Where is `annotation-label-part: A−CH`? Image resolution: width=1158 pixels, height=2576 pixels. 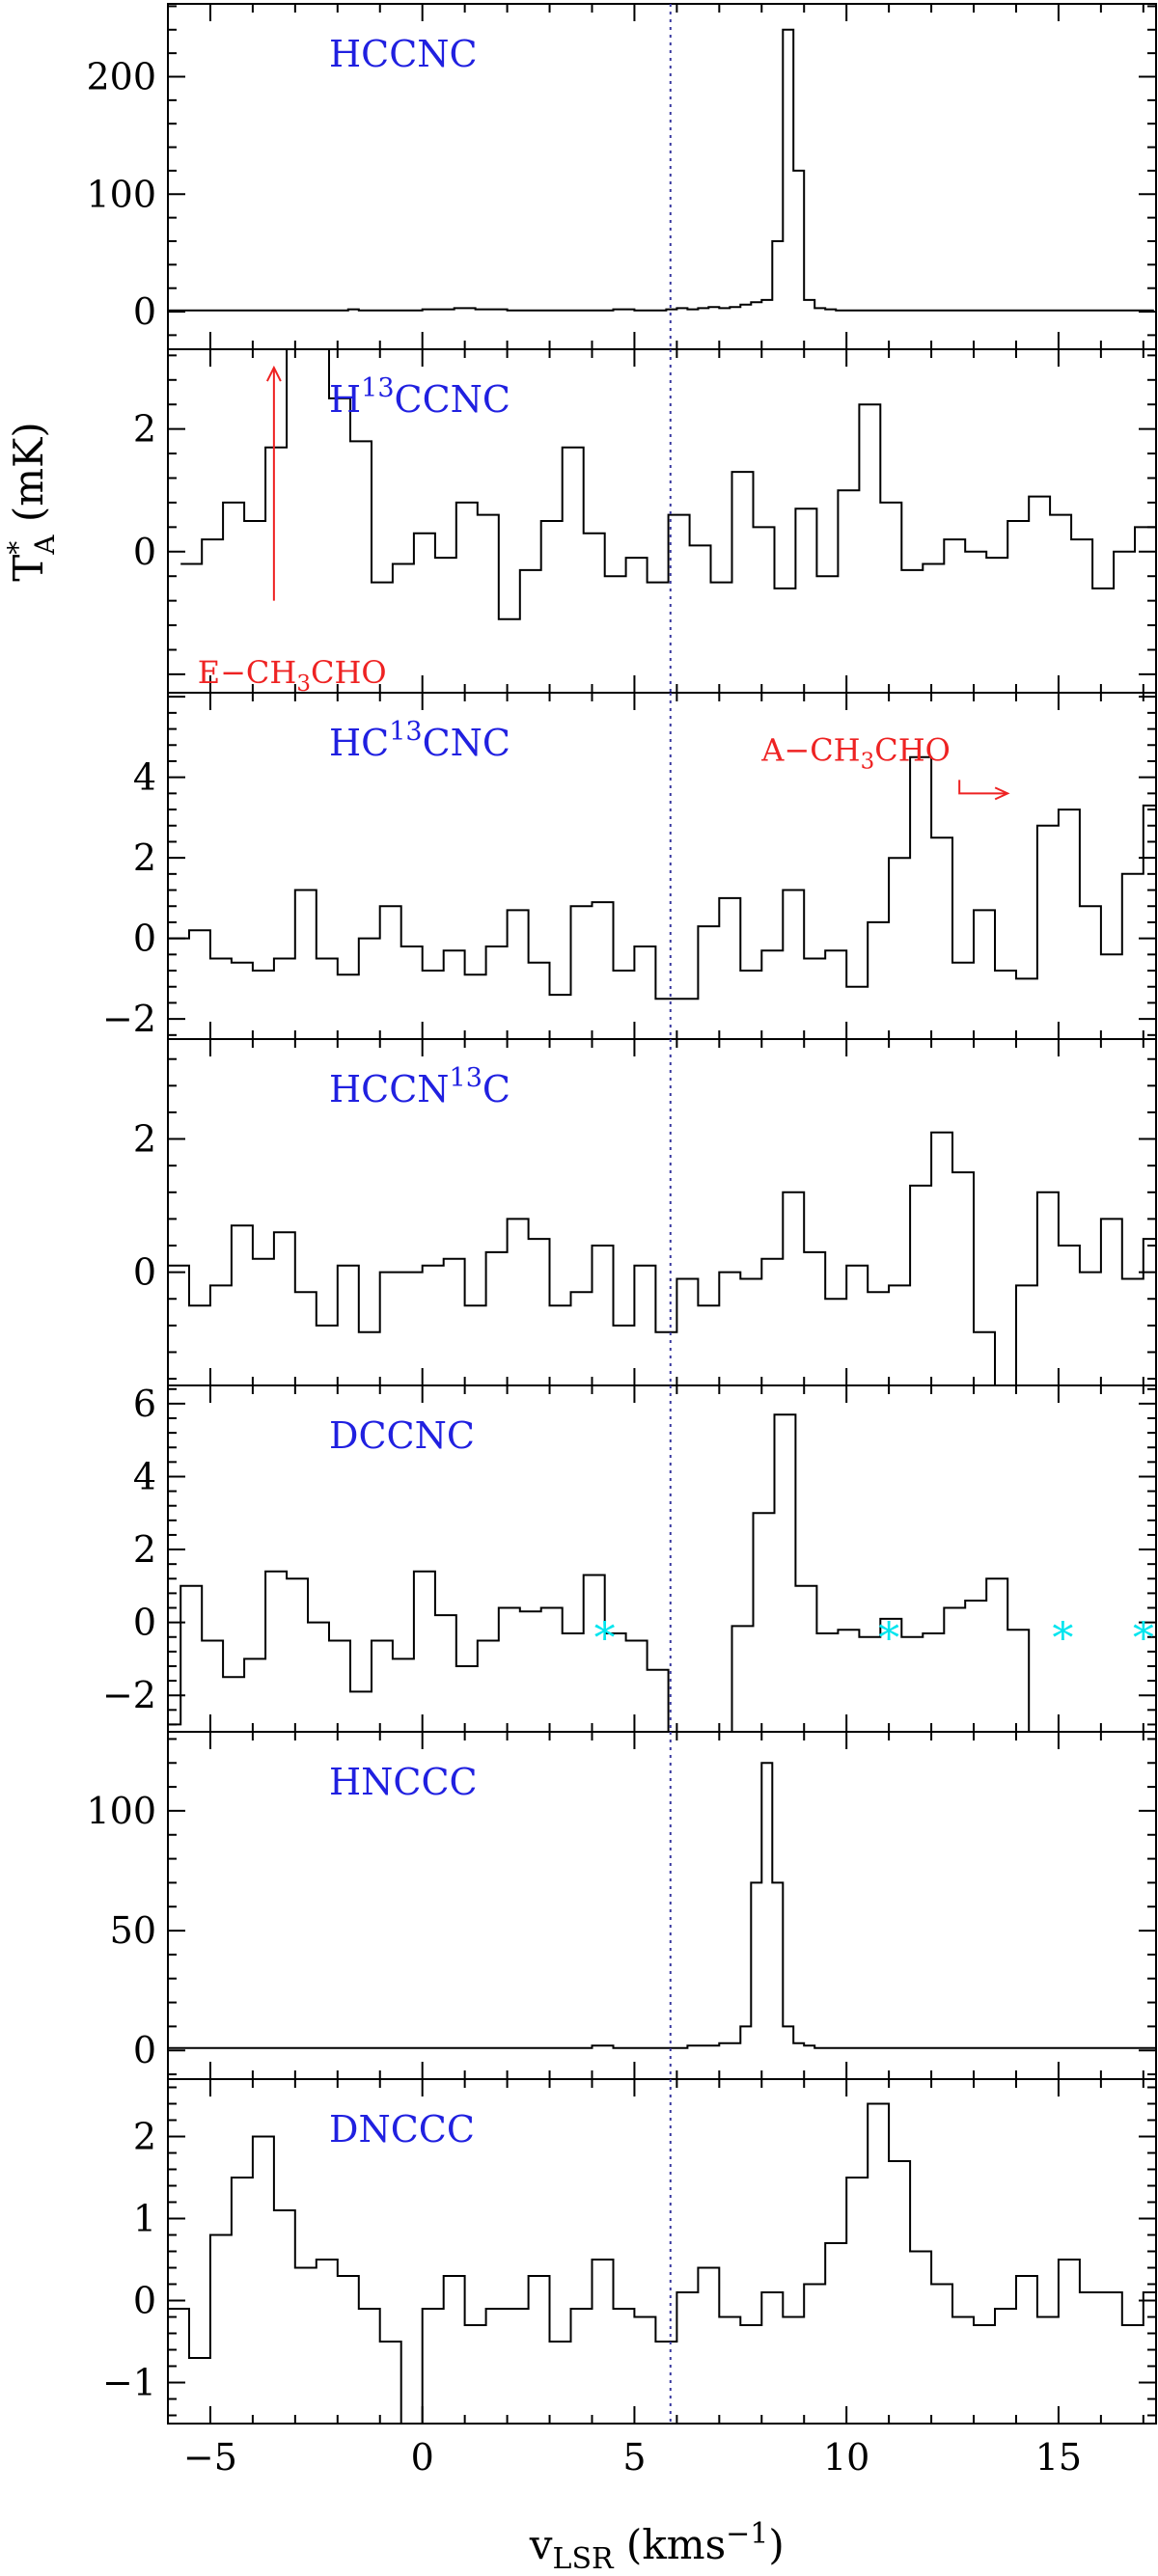 annotation-label-part: A−CH is located at coordinates (810, 750).